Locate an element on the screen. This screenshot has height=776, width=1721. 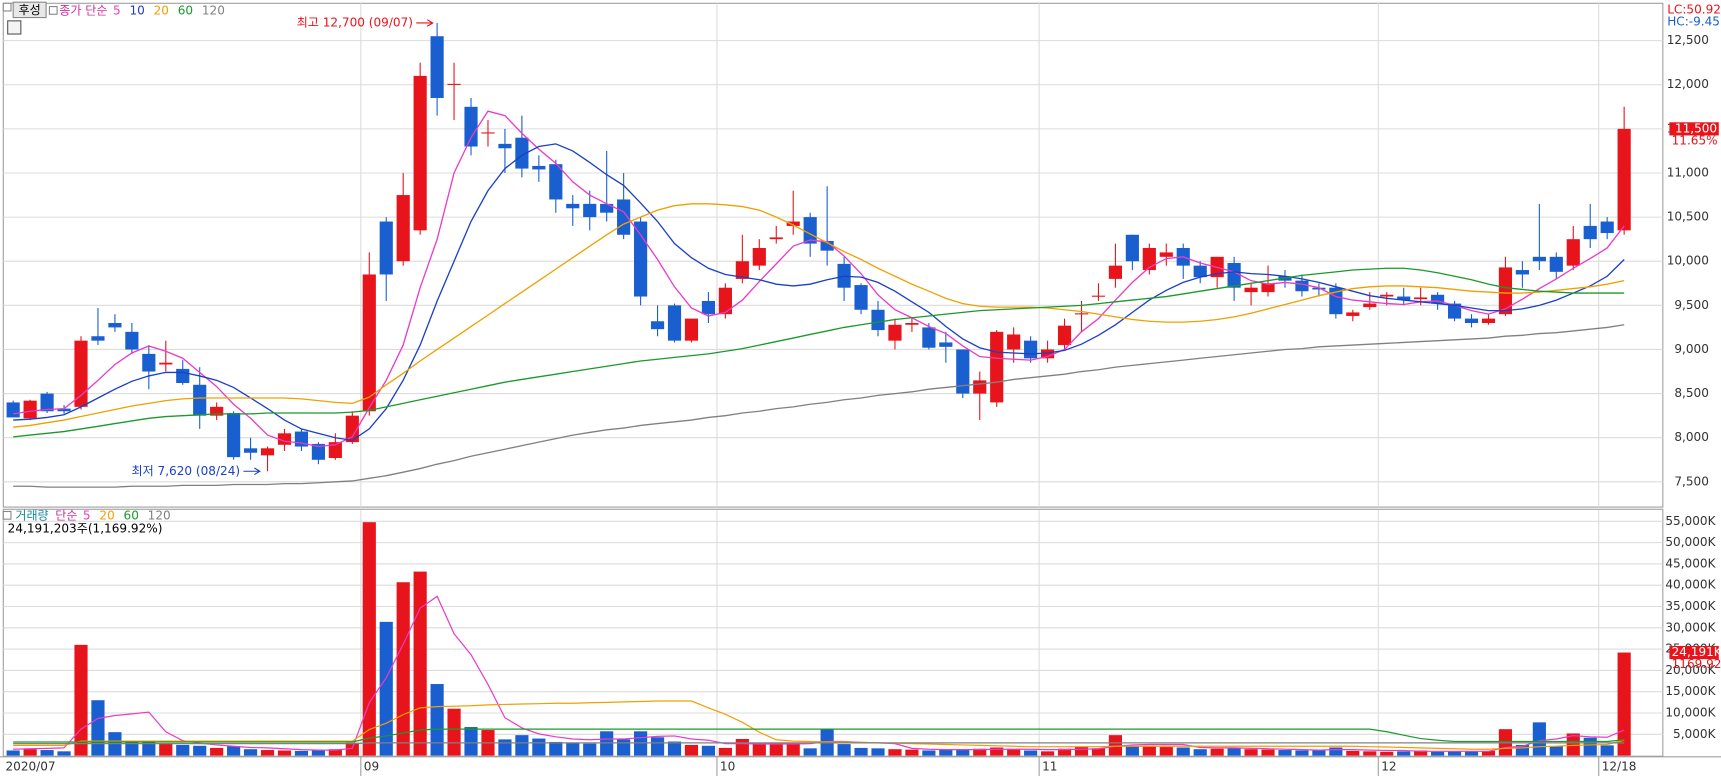
y-tick-label: 15,000K is located at coordinates (1690, 691).